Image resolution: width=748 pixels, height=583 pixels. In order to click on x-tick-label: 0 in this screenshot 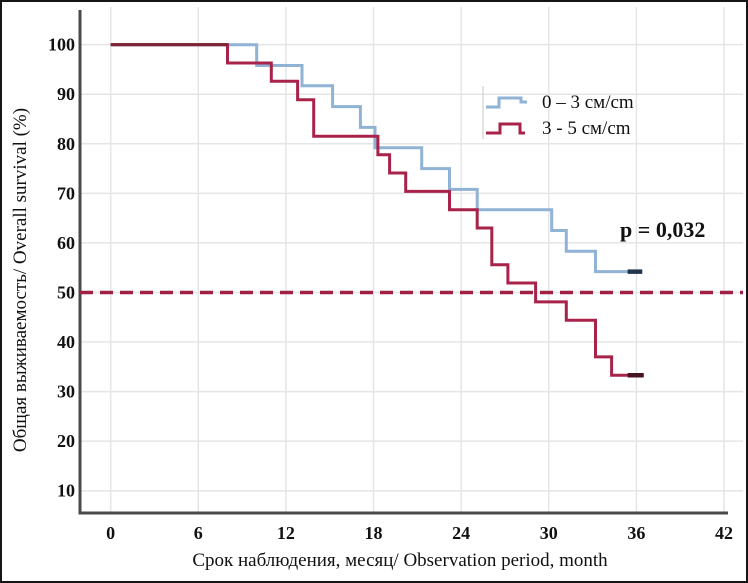, I will do `click(110, 533)`.